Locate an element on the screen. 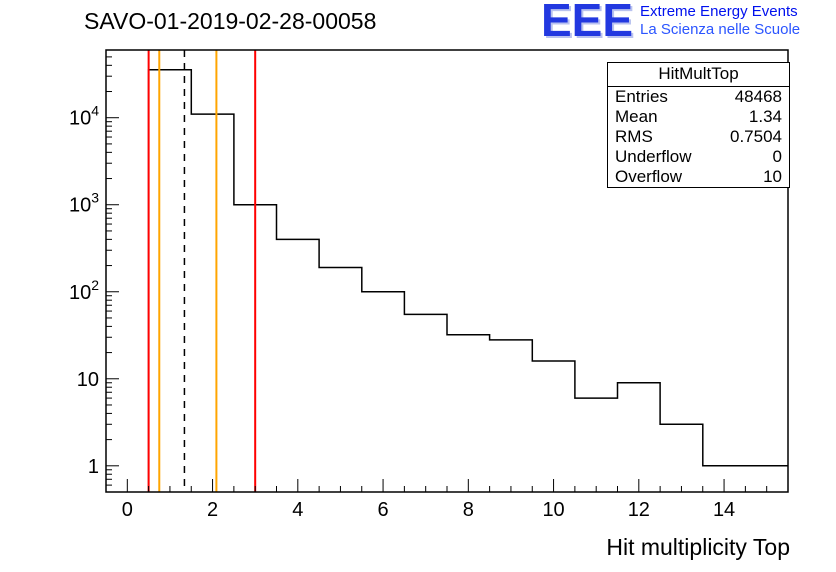  stats-row-entries: Entries 48468 is located at coordinates (698, 97).